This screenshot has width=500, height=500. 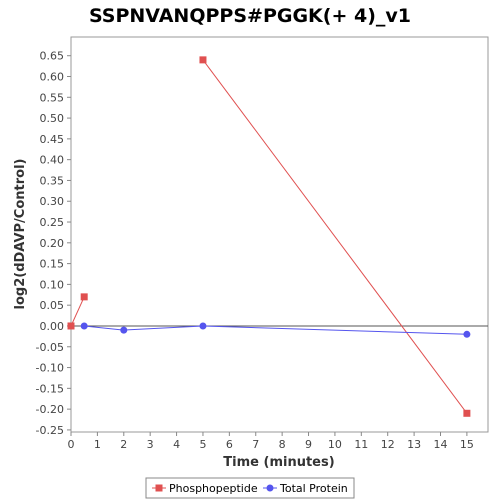 What do you see at coordinates (52, 97) in the screenshot?
I see `y-tick-label: 0.55` at bounding box center [52, 97].